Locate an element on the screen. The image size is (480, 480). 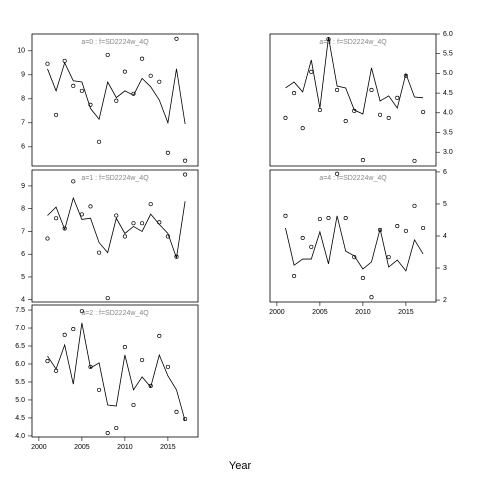
y-tick-label: 10 is located at coordinates (21, 51).